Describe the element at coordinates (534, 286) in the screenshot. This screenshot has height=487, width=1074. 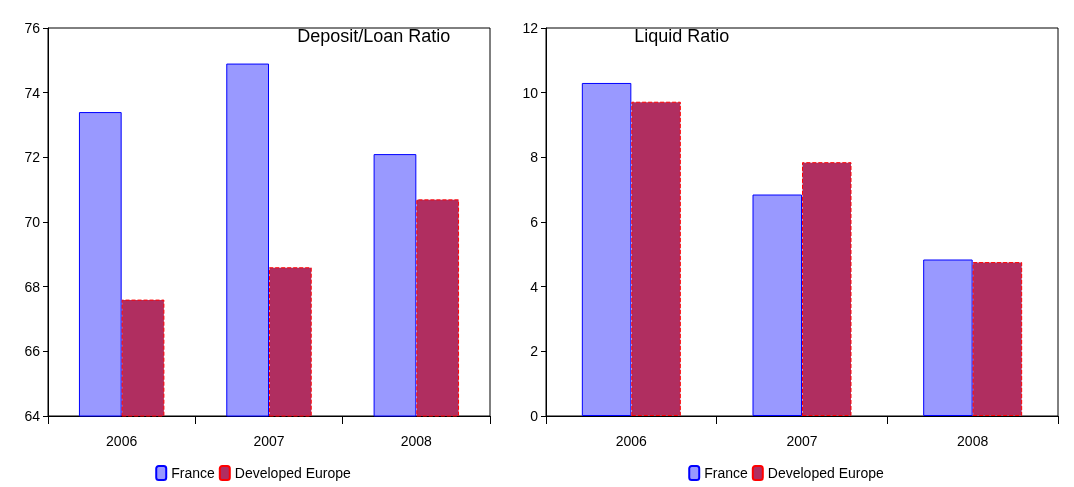
I see `y-tick-label: 4` at that location.